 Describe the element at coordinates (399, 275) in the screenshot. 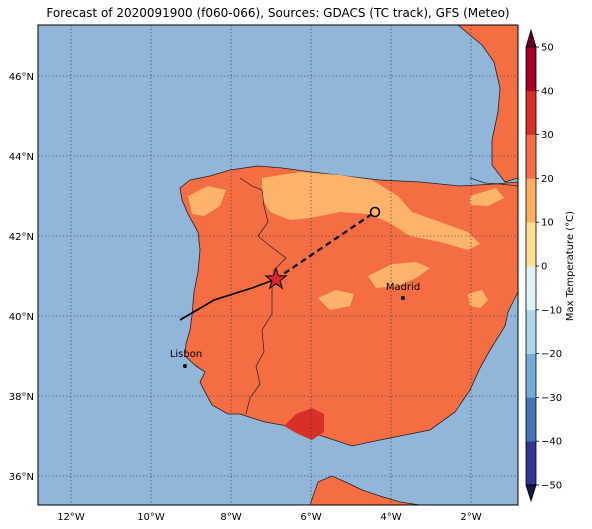

I see `land-cool-madrid` at that location.